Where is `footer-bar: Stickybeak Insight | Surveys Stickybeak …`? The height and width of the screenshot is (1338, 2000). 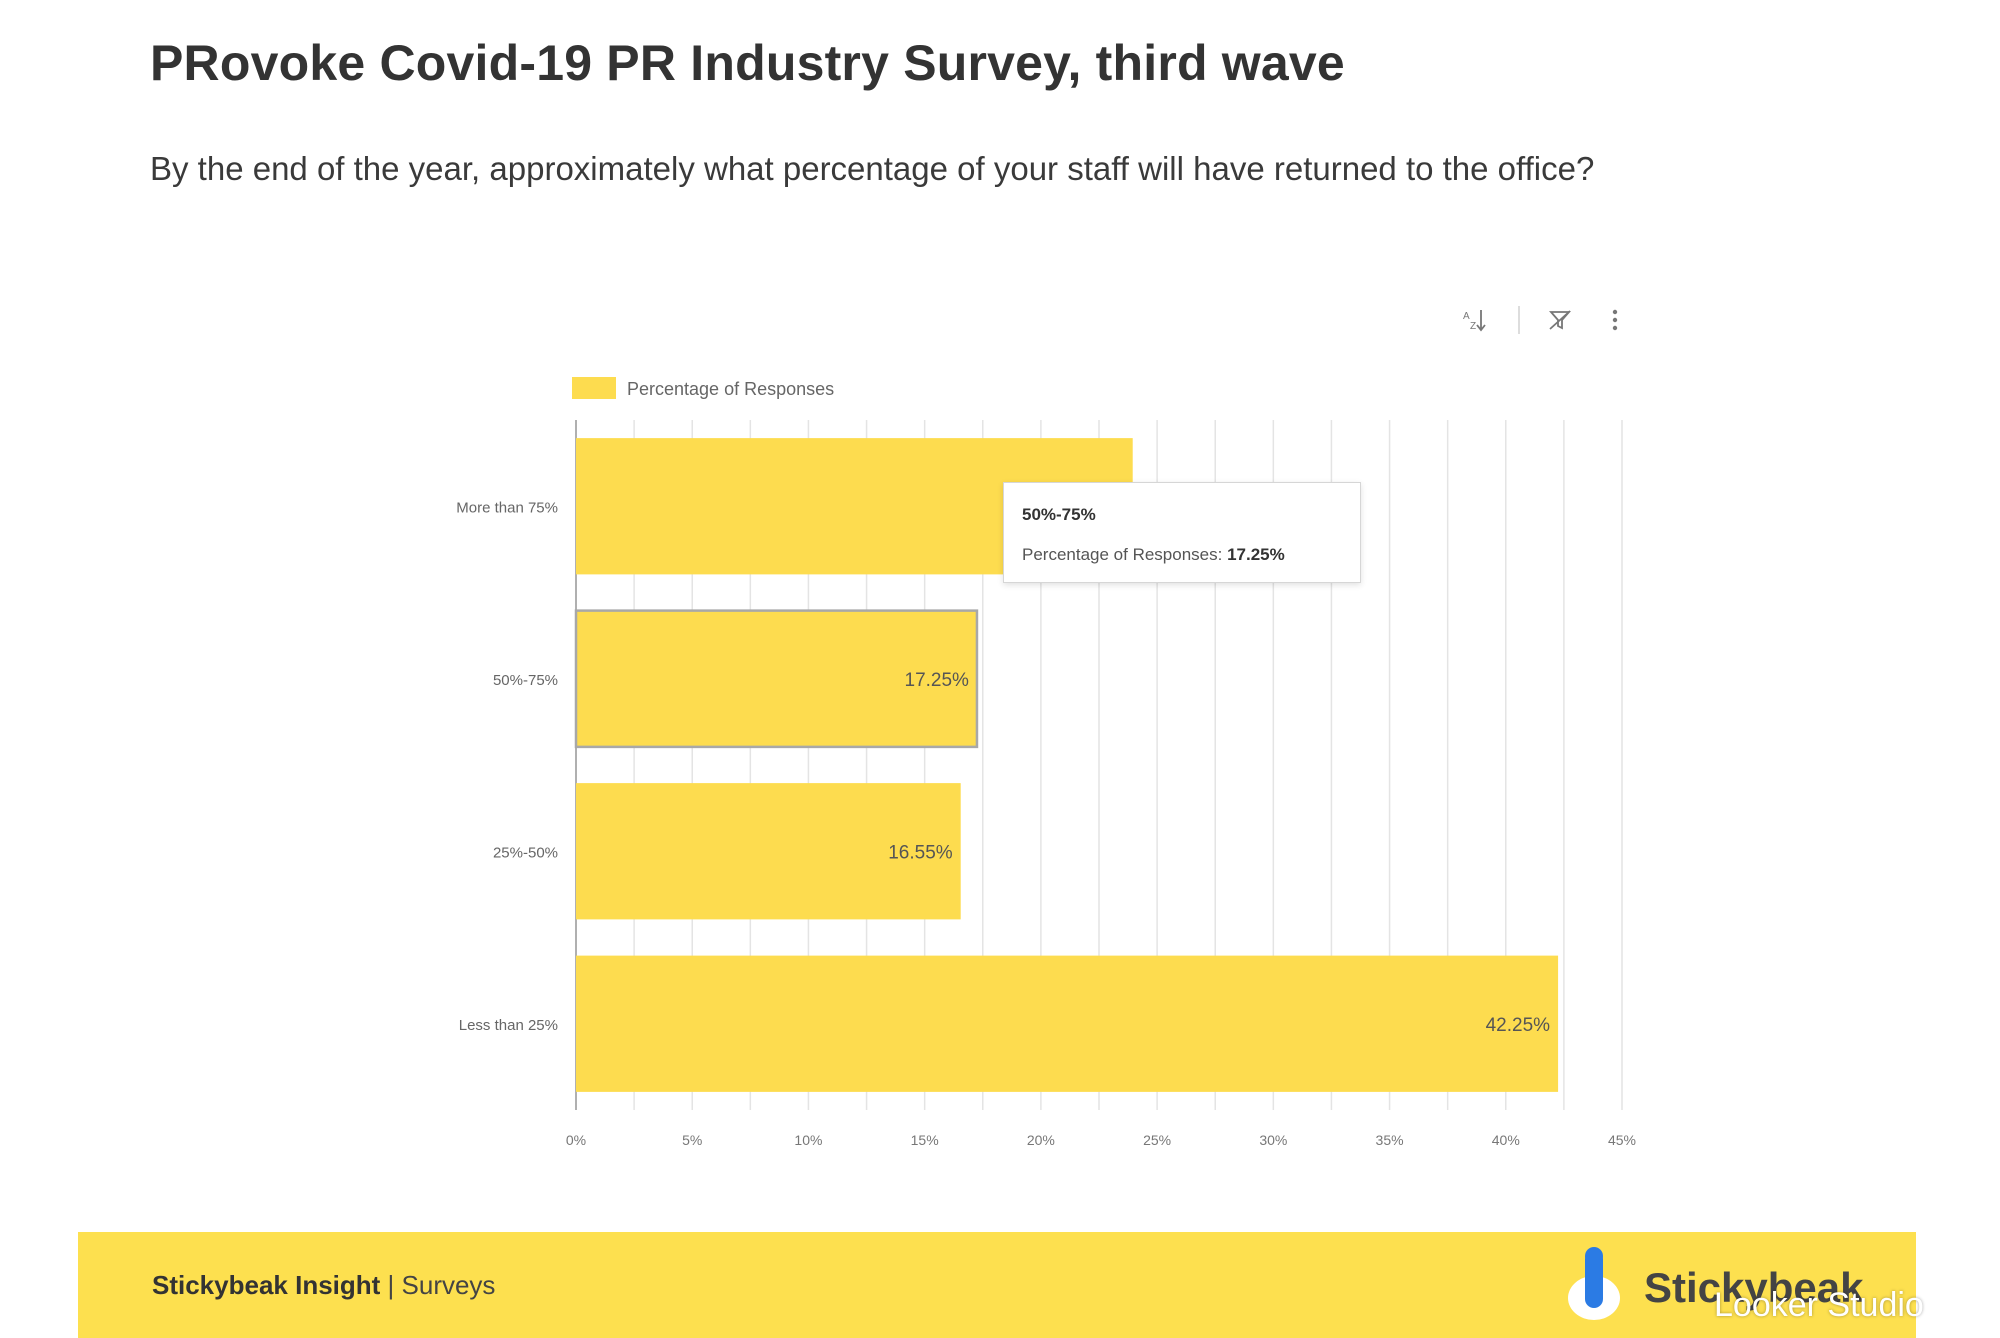
footer-bar: Stickybeak Insight | Surveys Stickybeak … is located at coordinates (1001, 1285).